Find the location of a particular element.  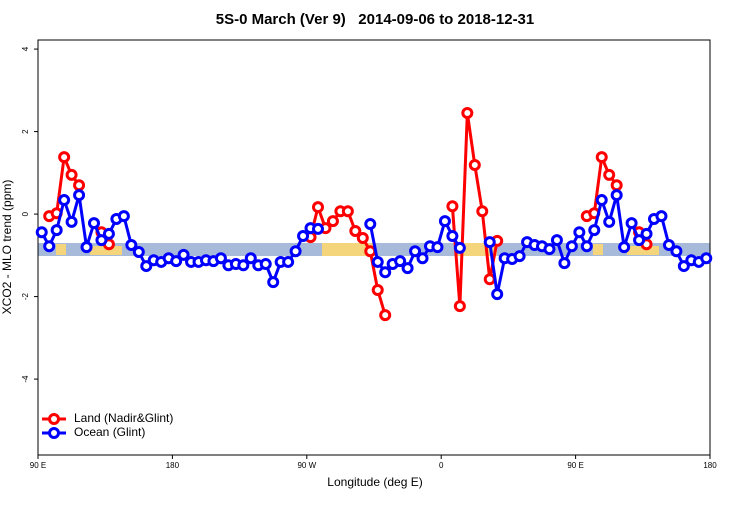

legend-label: Ocean (Glint) is located at coordinates (109, 432).